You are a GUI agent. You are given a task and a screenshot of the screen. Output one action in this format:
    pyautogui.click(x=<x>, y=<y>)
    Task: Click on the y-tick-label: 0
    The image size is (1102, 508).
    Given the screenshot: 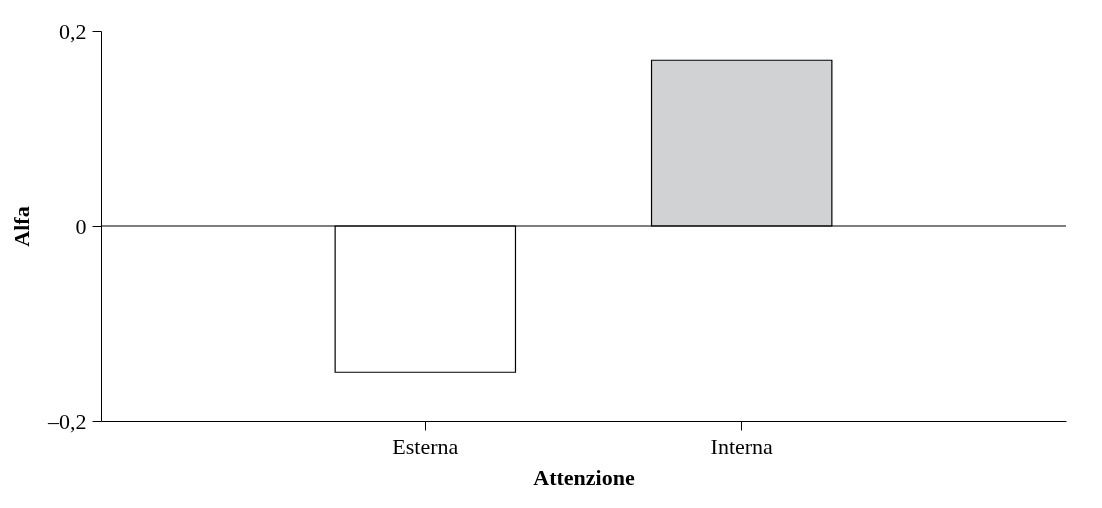 What is the action you would take?
    pyautogui.click(x=81, y=226)
    